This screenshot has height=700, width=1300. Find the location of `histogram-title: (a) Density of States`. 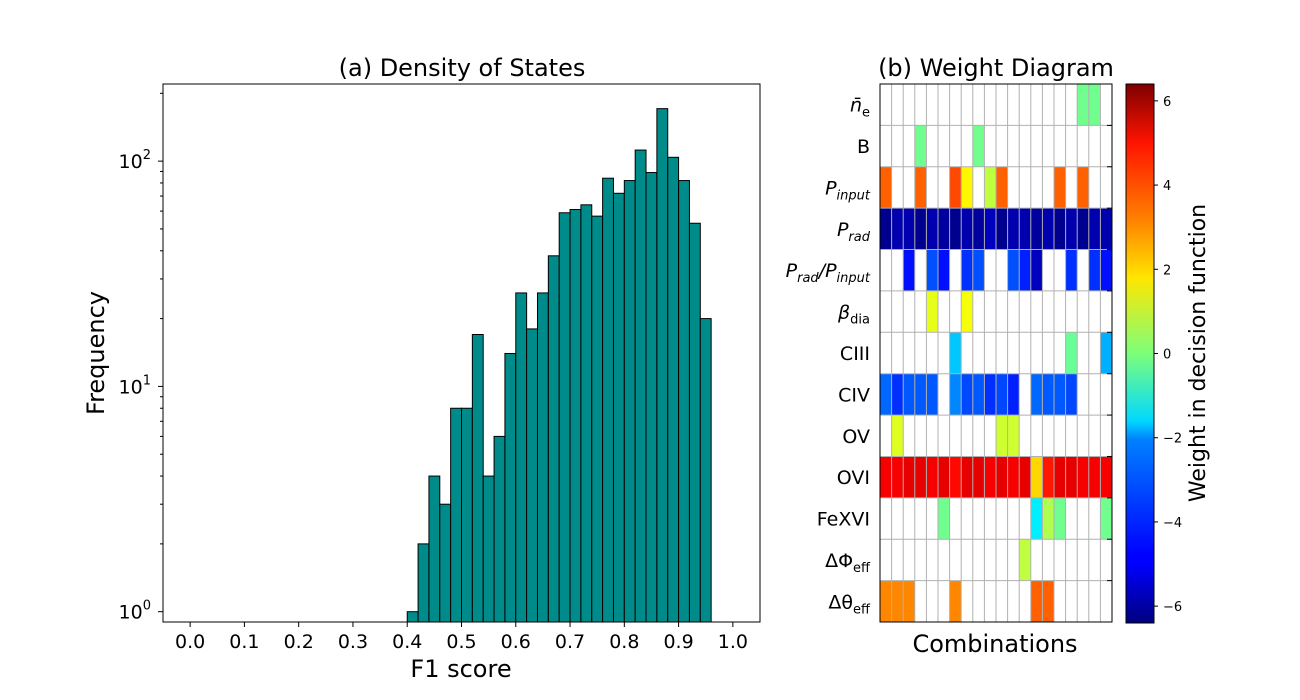

histogram-title: (a) Density of States is located at coordinates (462, 68).